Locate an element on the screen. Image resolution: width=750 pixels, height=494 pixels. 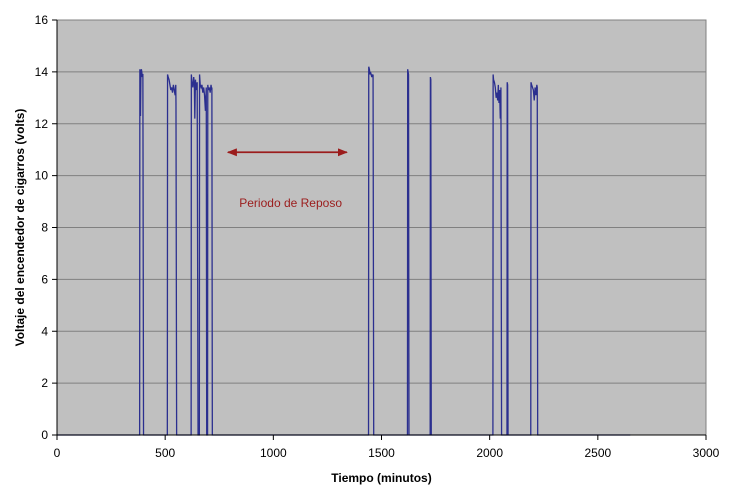
y-tick-label-6: 6 is located at coordinates (44, 279).